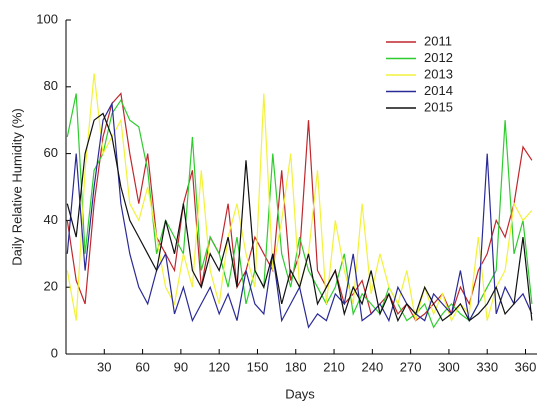 The image size is (549, 414). Describe the element at coordinates (54, 352) in the screenshot. I see `y-tick-label: 0` at that location.